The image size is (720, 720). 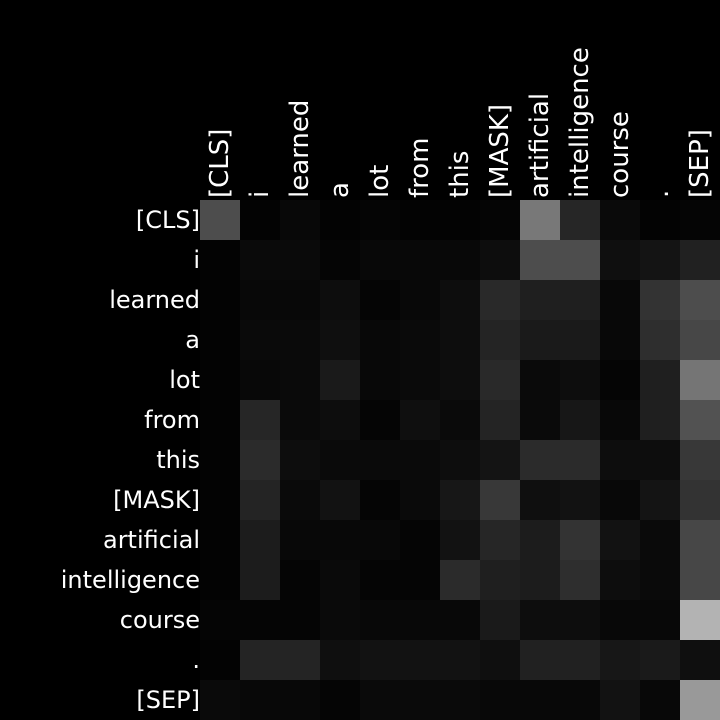 What do you see at coordinates (184, 380) in the screenshot?
I see `row-label: lot` at bounding box center [184, 380].